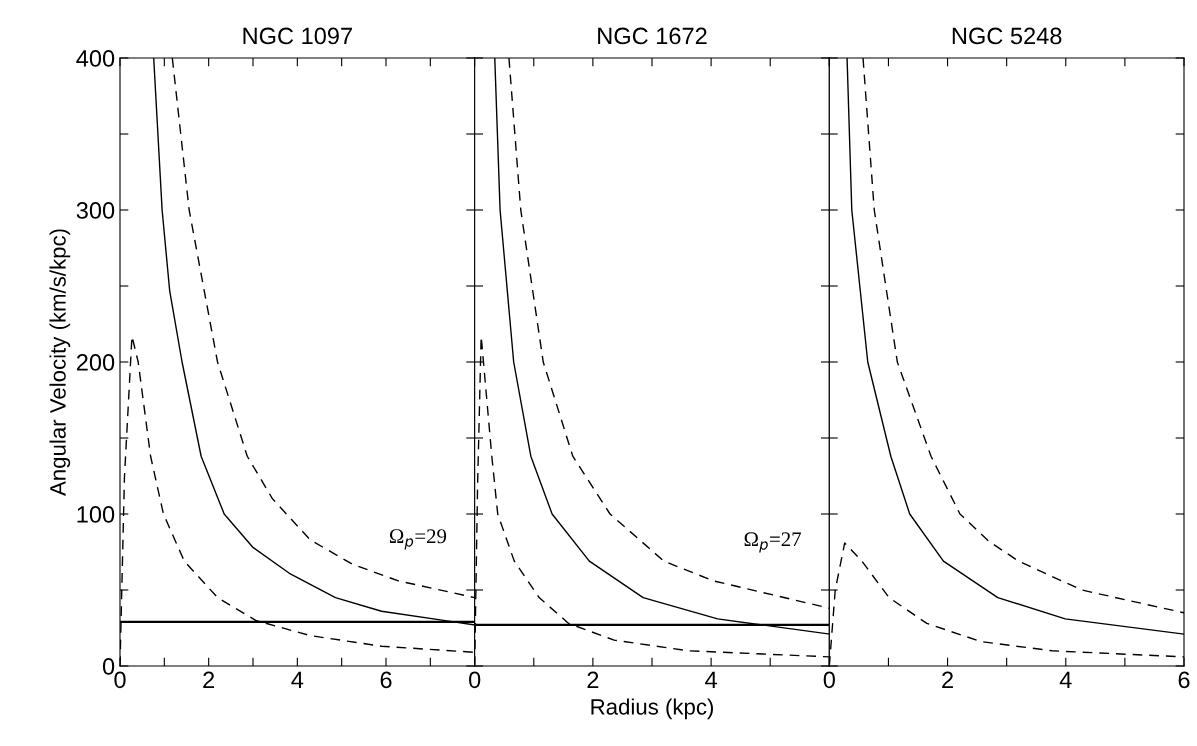  I want to click on x-axis-title: Radius (kpc), so click(652, 709).